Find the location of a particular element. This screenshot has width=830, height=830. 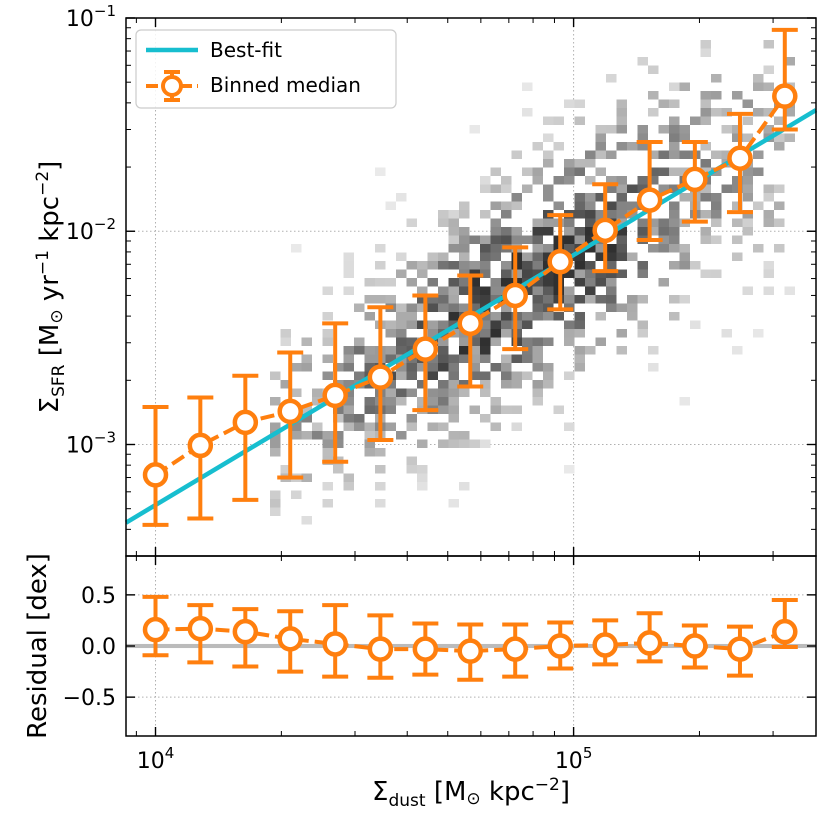

bottom-y-tick-label: −0.5 is located at coordinates (89, 698).